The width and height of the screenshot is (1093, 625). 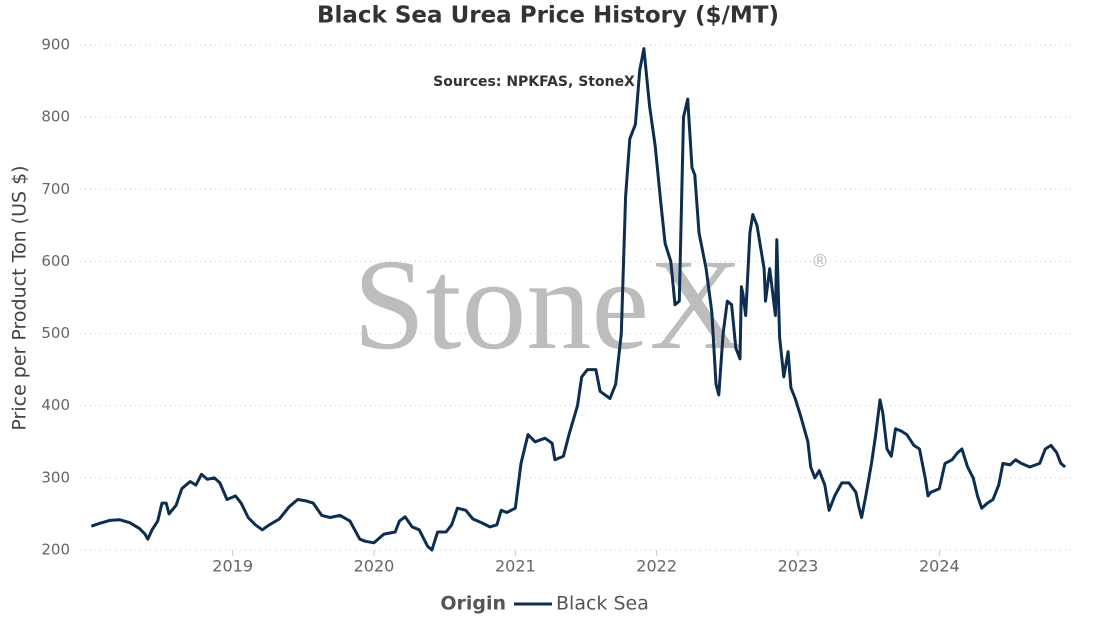 I want to click on x-tick-label: 2021, so click(x=515, y=566).